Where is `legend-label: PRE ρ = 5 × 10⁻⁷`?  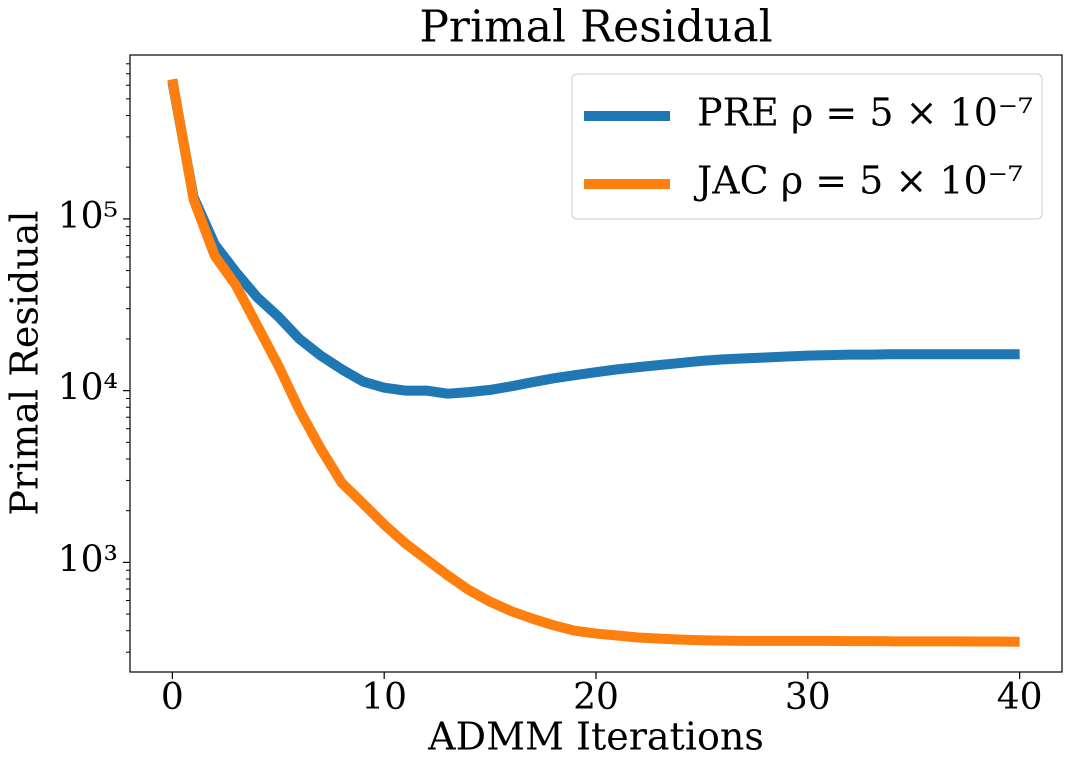
legend-label: PRE ρ = 5 × 10⁻⁷ is located at coordinates (865, 113).